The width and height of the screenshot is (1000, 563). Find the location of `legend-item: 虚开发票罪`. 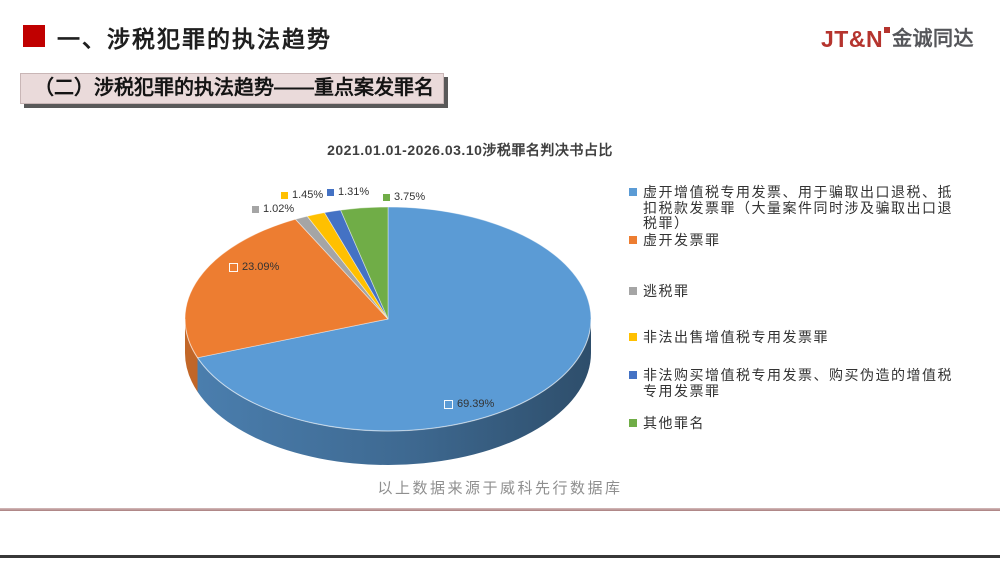

legend-item: 虚开发票罪 is located at coordinates (811, 240).